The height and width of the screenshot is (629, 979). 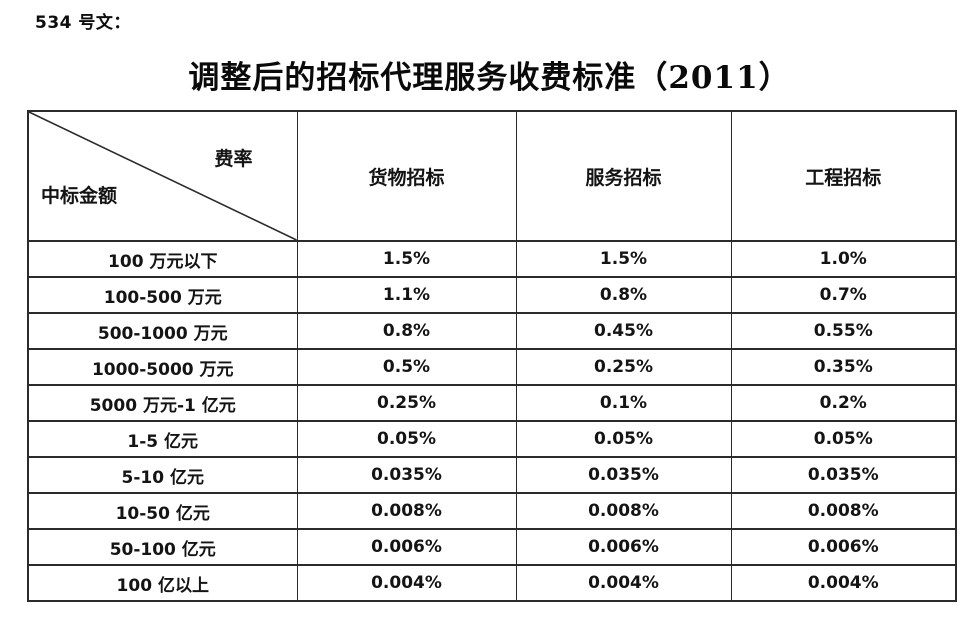 What do you see at coordinates (843, 403) in the screenshot?
I see `fee-value-cell: 0.2%` at bounding box center [843, 403].